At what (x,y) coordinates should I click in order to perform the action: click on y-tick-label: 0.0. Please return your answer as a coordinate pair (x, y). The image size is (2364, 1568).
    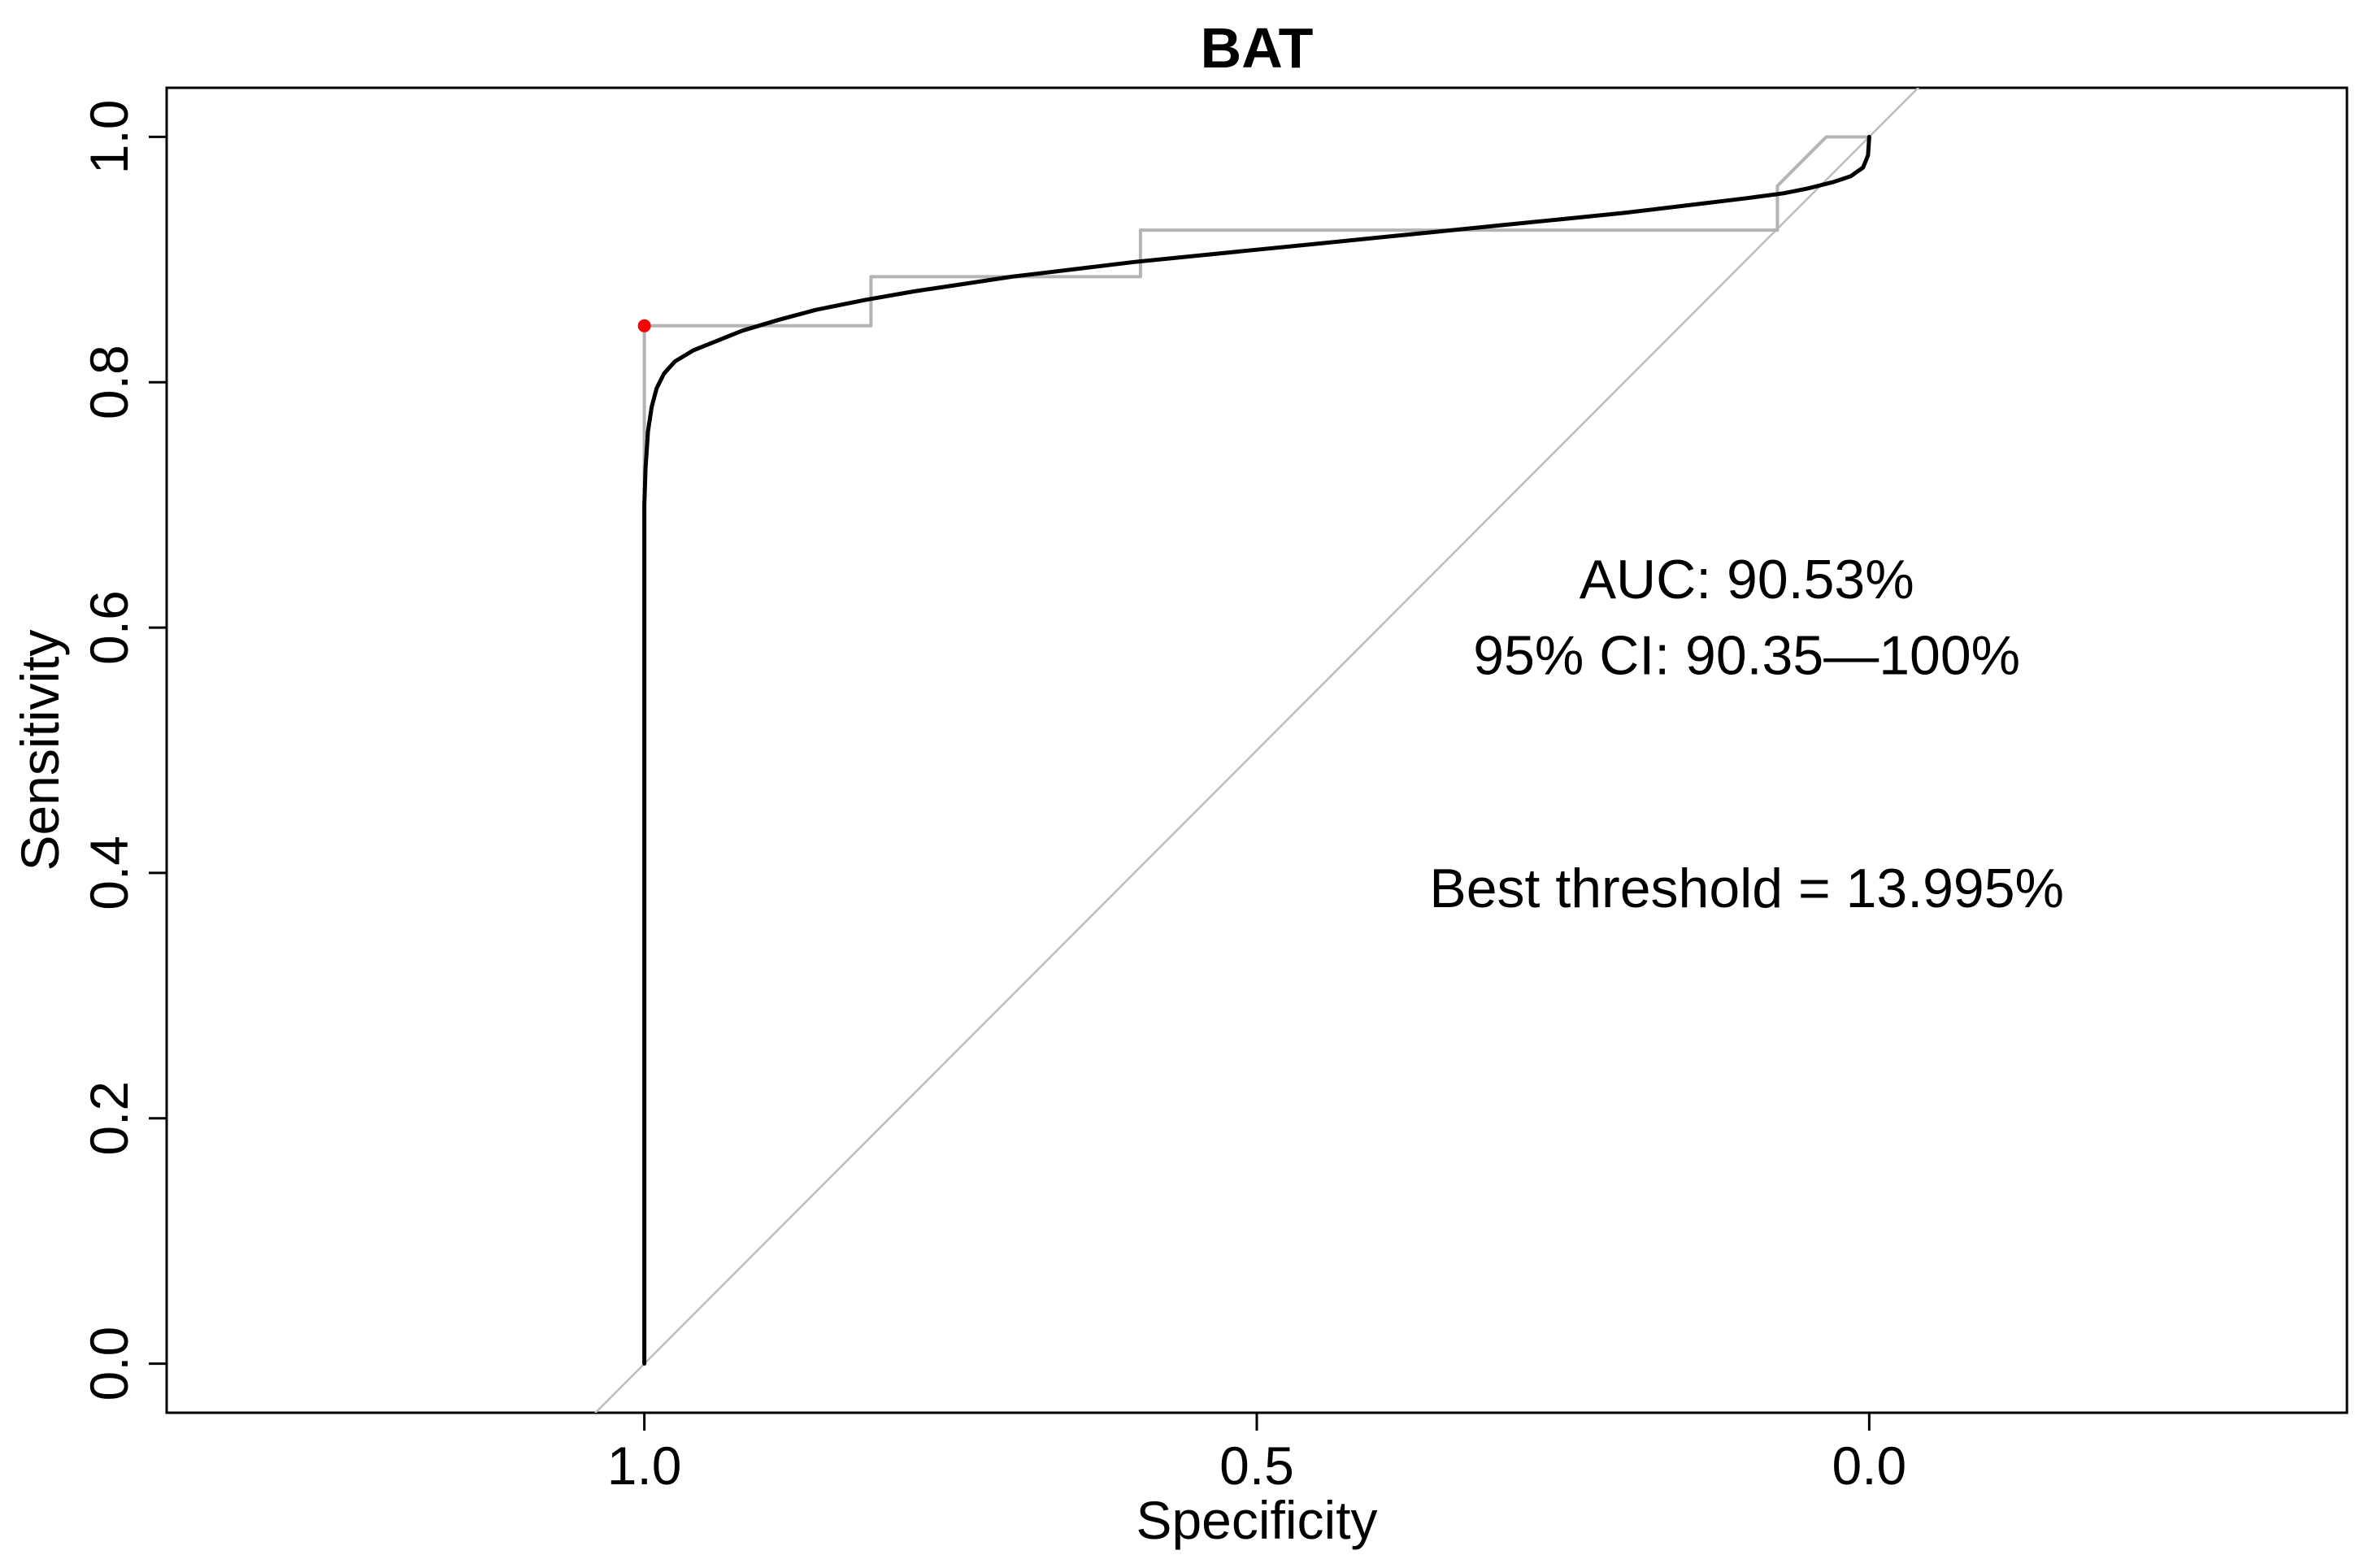
    Looking at the image, I should click on (109, 1364).